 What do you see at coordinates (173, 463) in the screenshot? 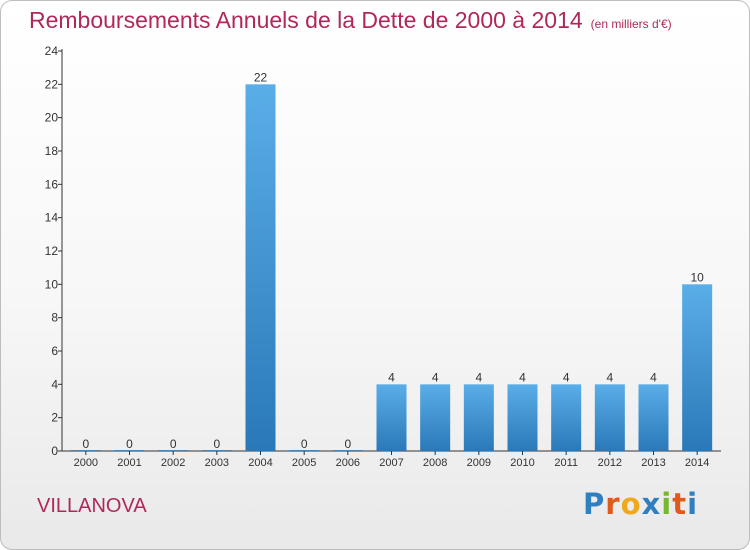
I see `x-tick-label: 2002` at bounding box center [173, 463].